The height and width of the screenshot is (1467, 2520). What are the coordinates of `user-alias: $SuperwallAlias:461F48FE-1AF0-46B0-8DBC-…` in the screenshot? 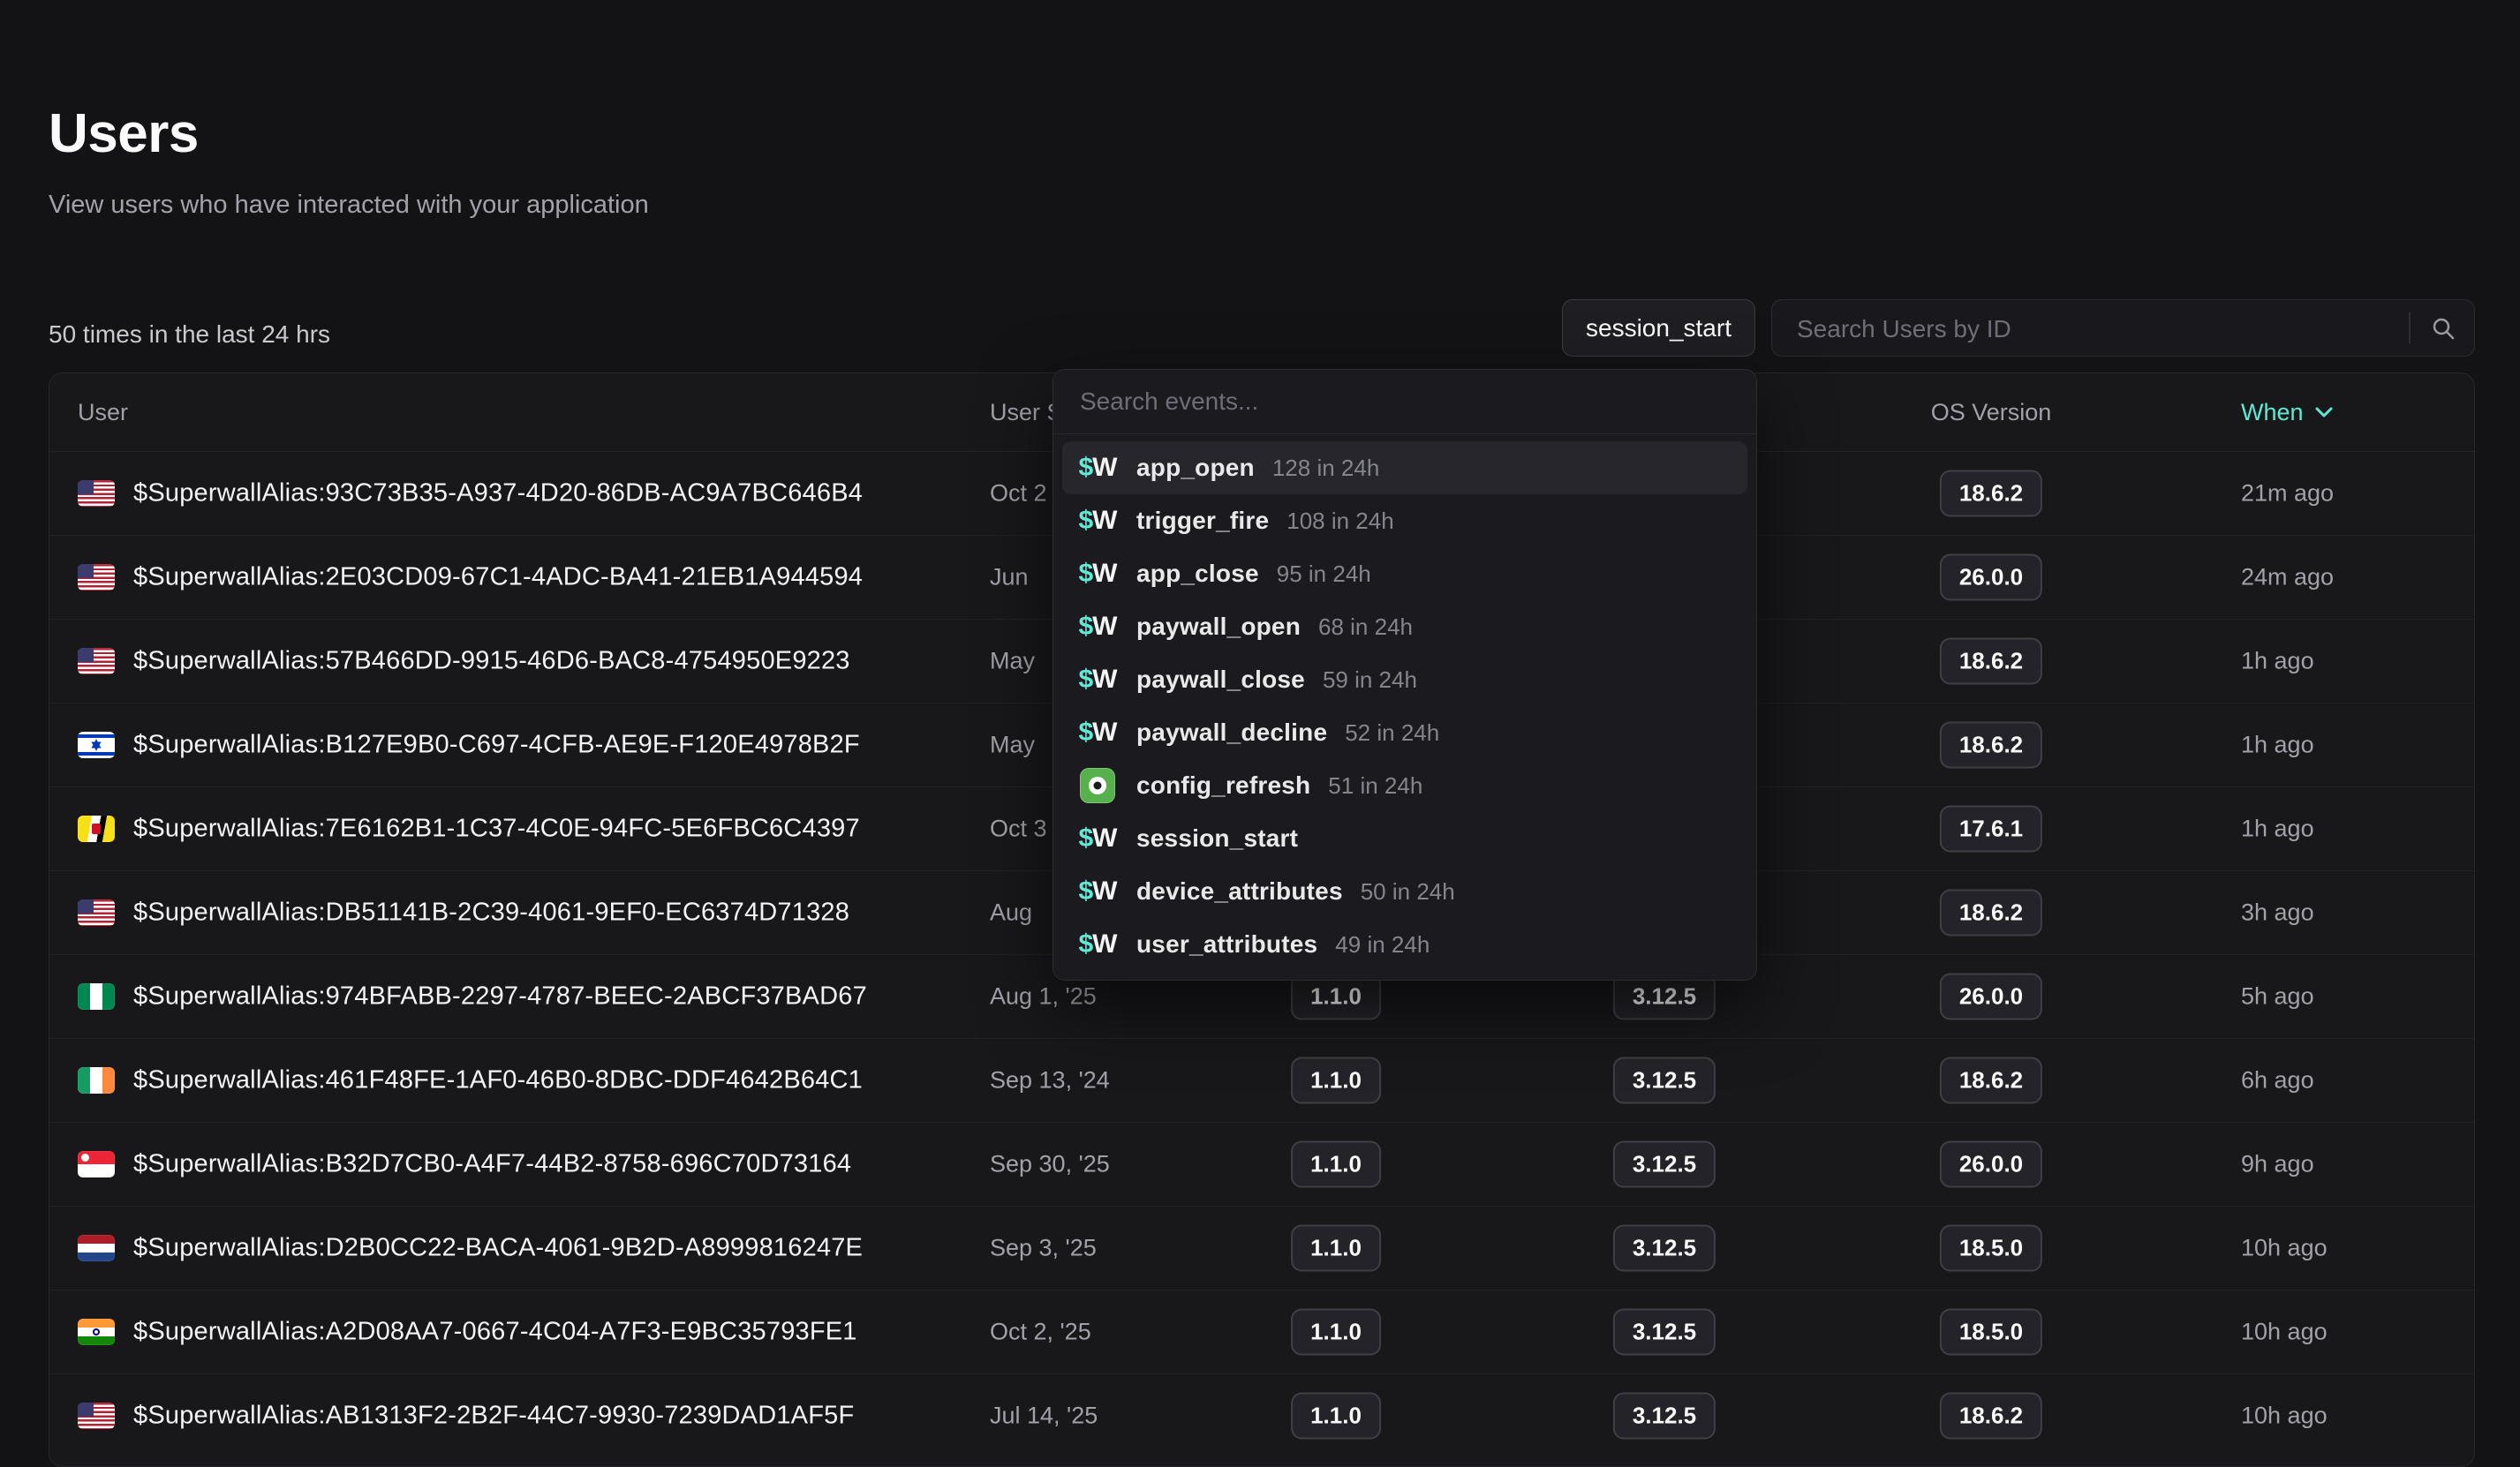 It's located at (498, 1080).